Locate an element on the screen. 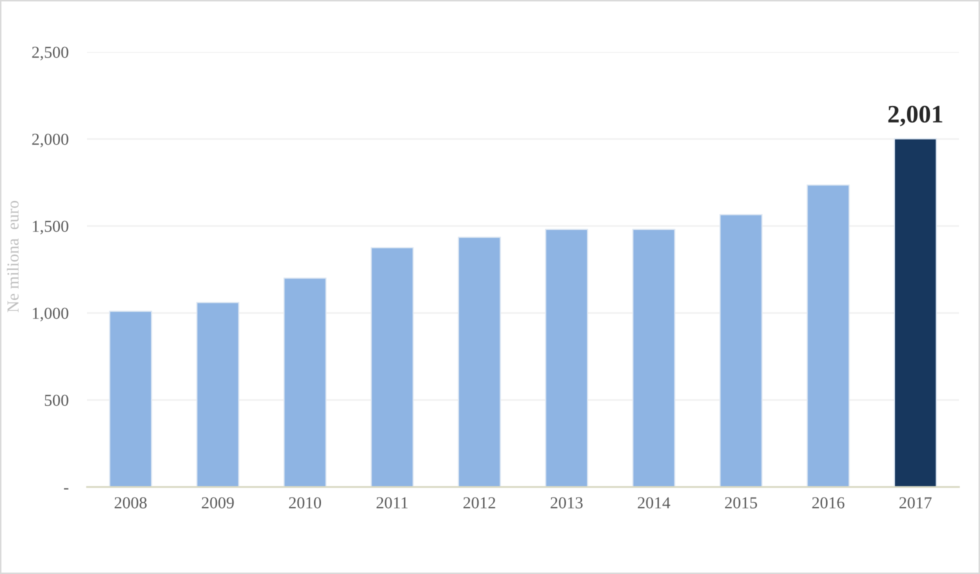  x-tick-label: 2015 is located at coordinates (741, 502).